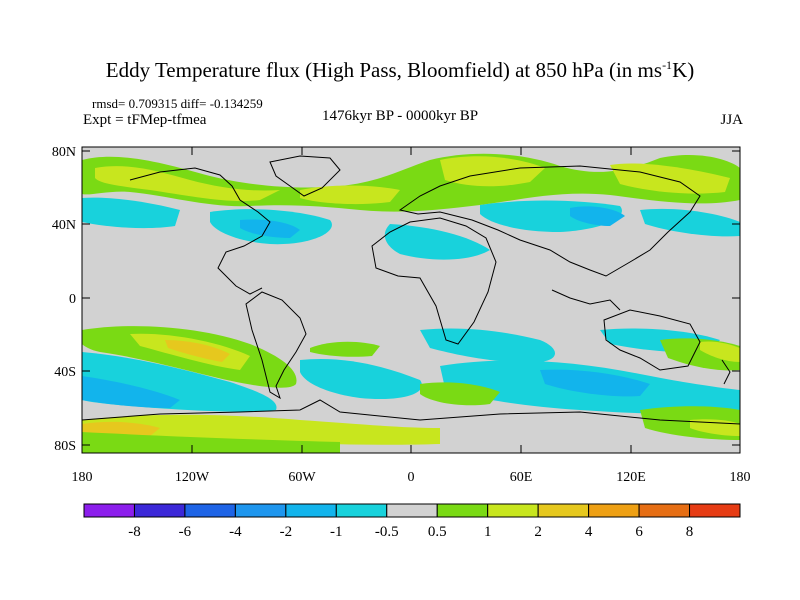 The image size is (800, 600). Describe the element at coordinates (305, 176) in the screenshot. I see `coast-greenland` at that location.